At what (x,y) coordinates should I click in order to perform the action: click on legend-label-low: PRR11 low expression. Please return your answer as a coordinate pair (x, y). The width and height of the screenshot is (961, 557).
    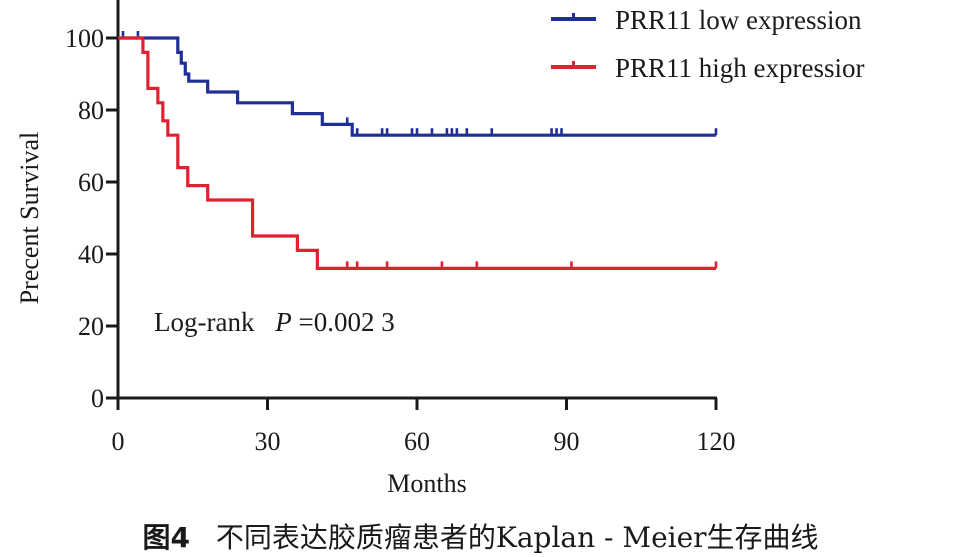
    Looking at the image, I should click on (738, 20).